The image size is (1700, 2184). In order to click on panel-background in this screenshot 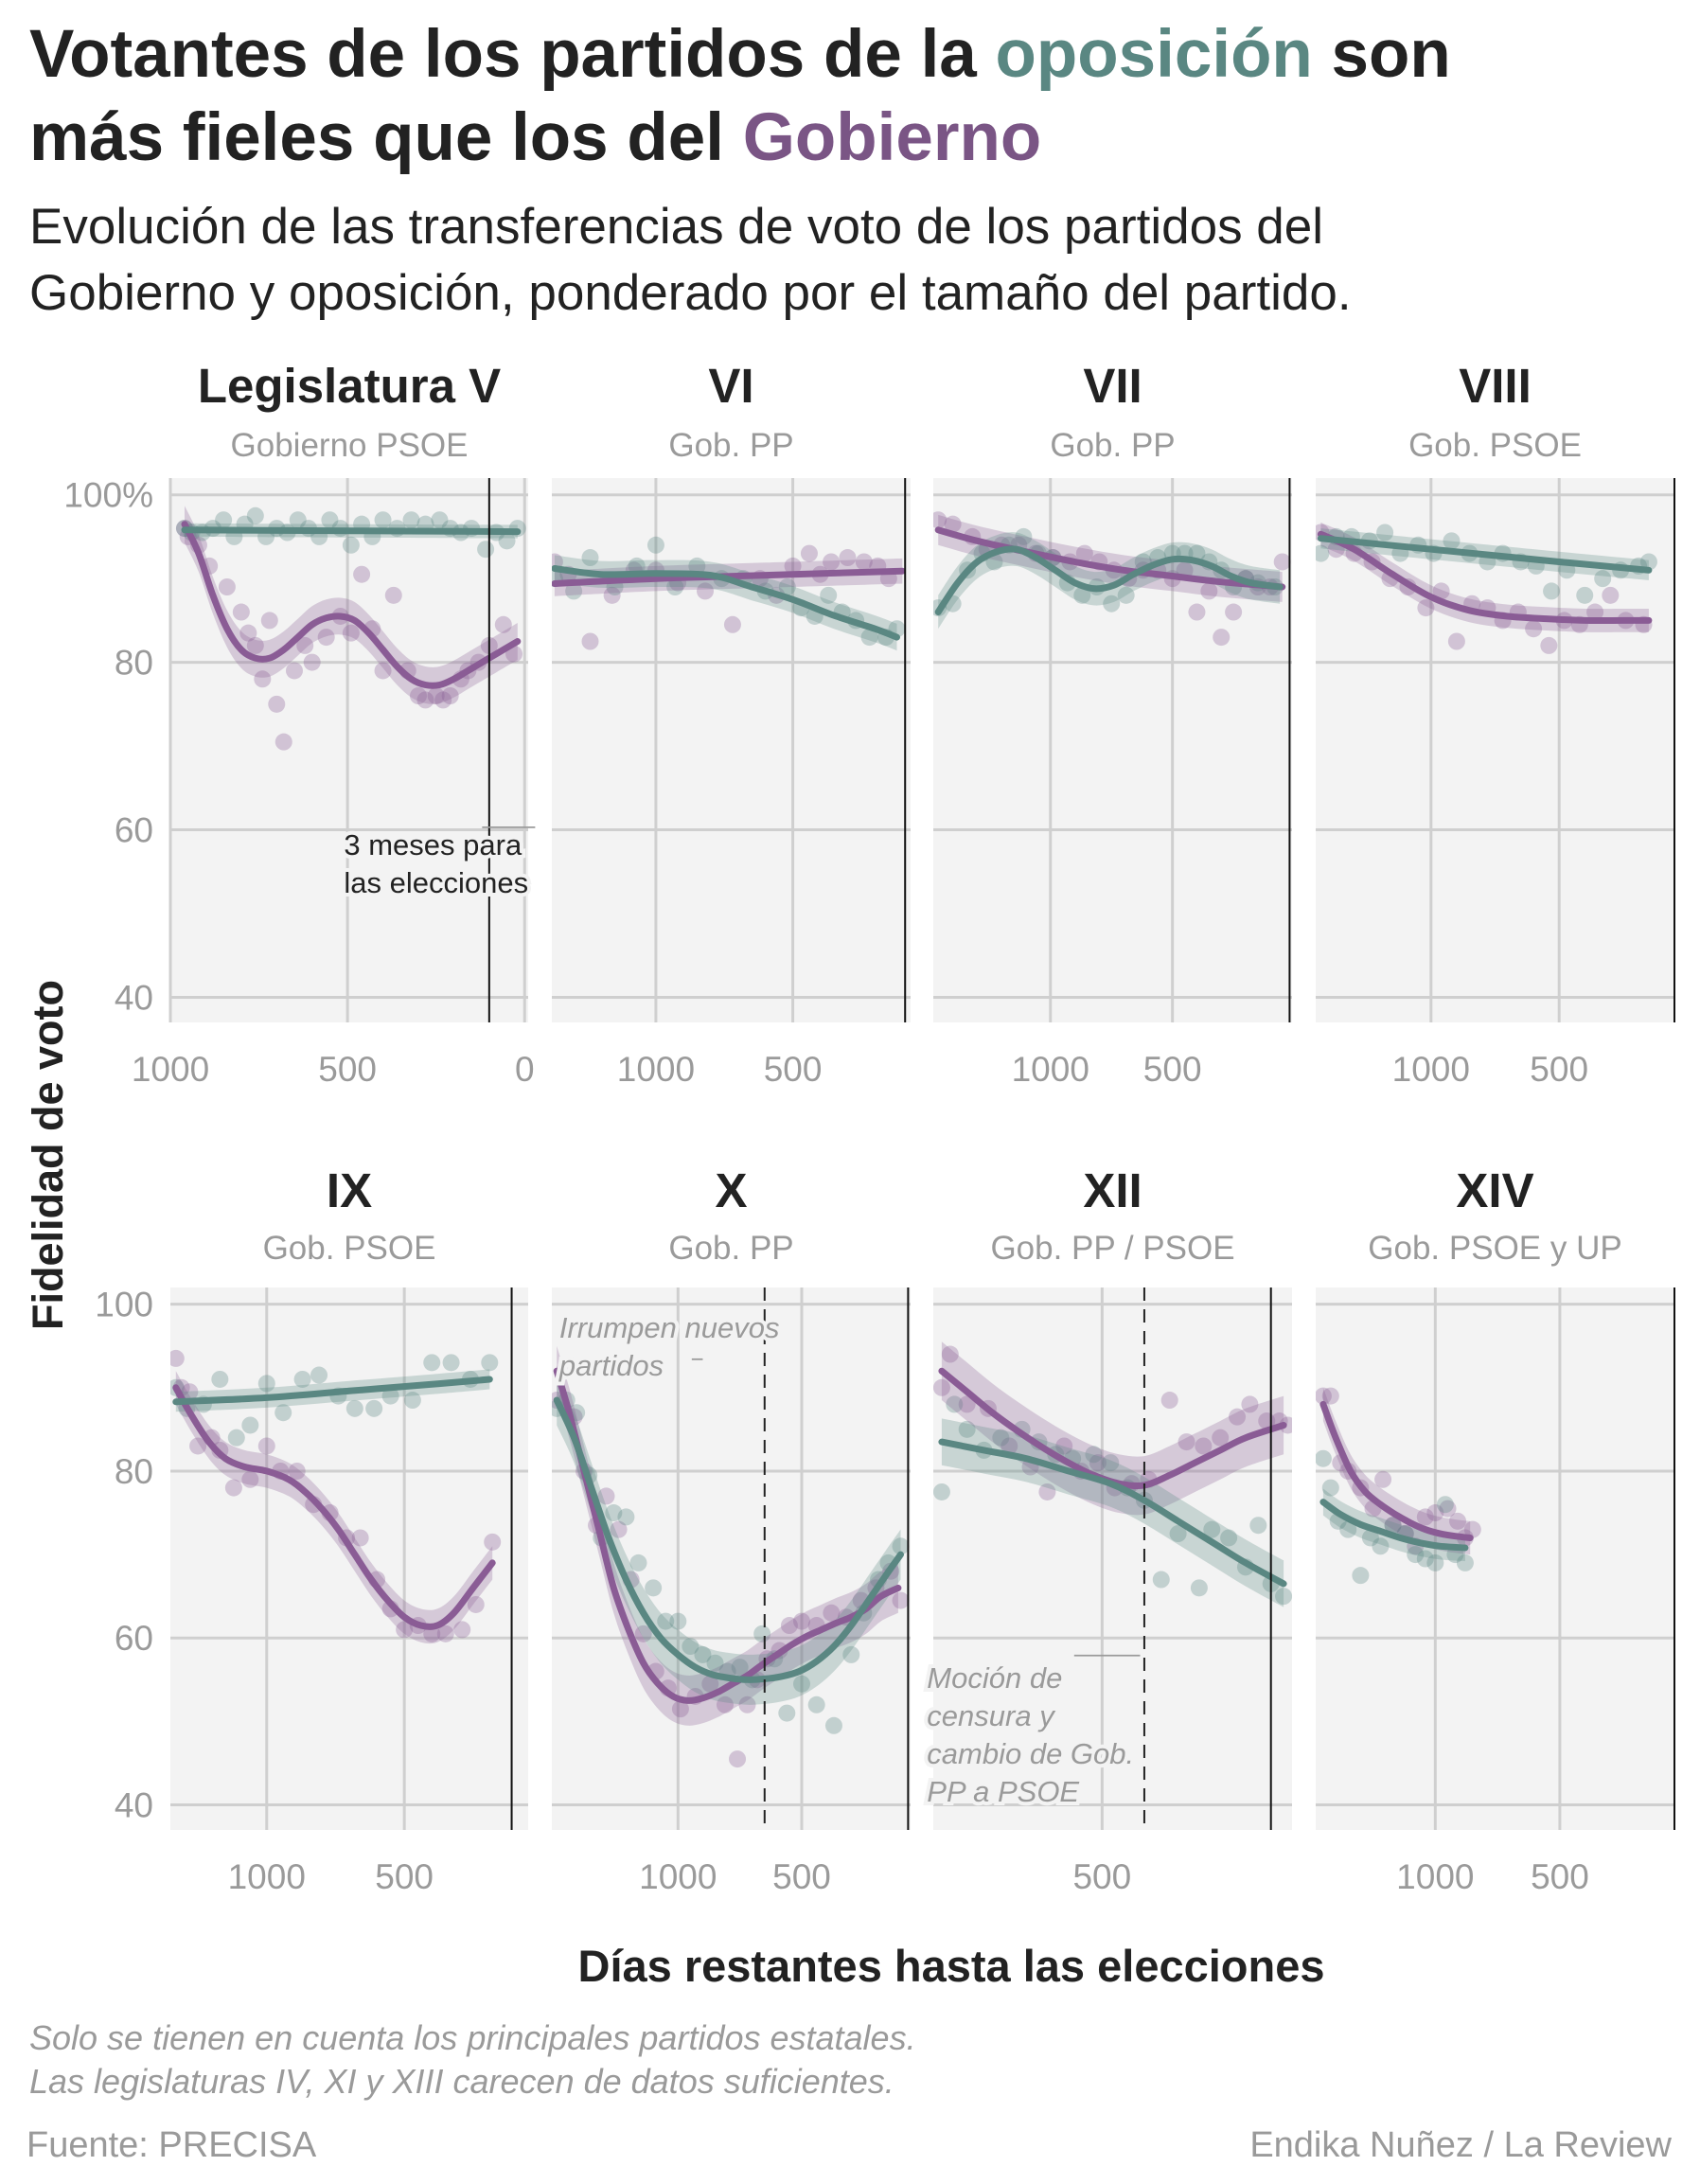, I will do `click(349, 750)`.